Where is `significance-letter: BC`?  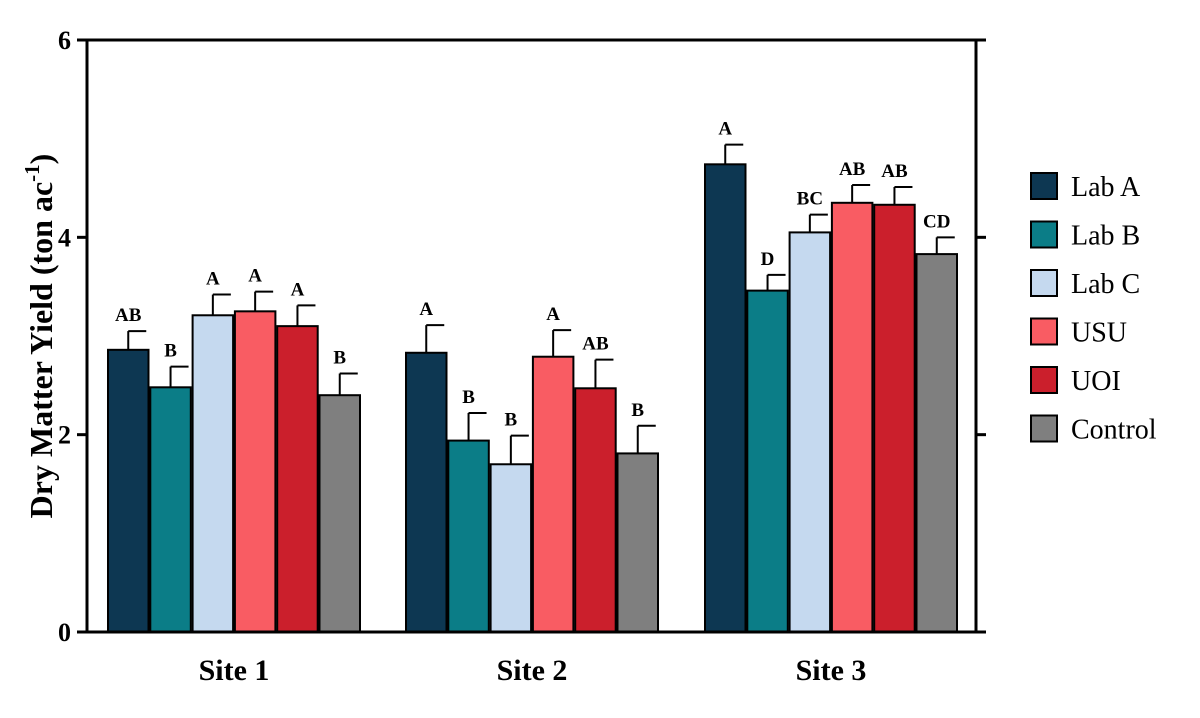 significance-letter: BC is located at coordinates (810, 199).